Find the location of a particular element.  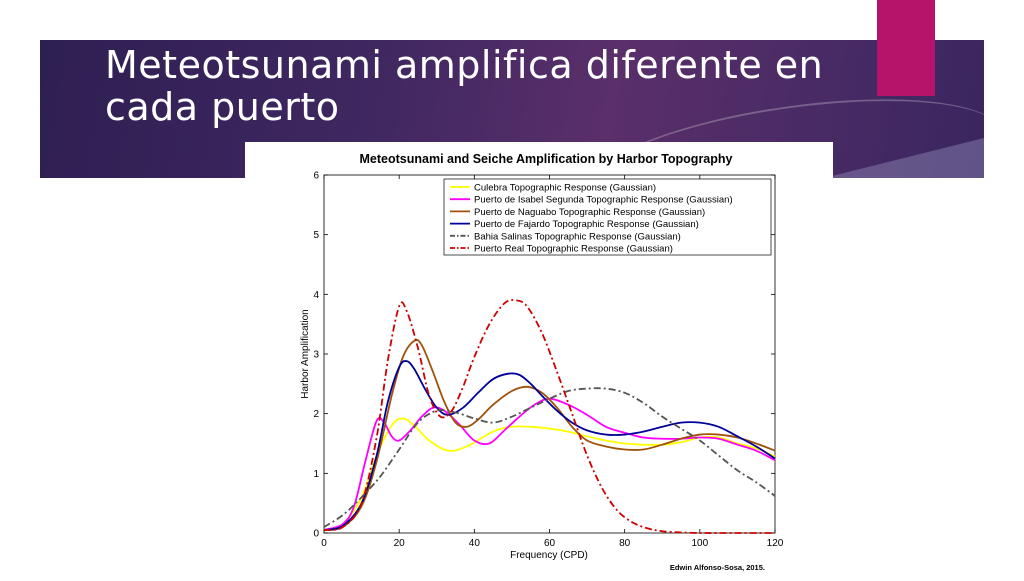

y-tick-label: 6 is located at coordinates (316, 176).